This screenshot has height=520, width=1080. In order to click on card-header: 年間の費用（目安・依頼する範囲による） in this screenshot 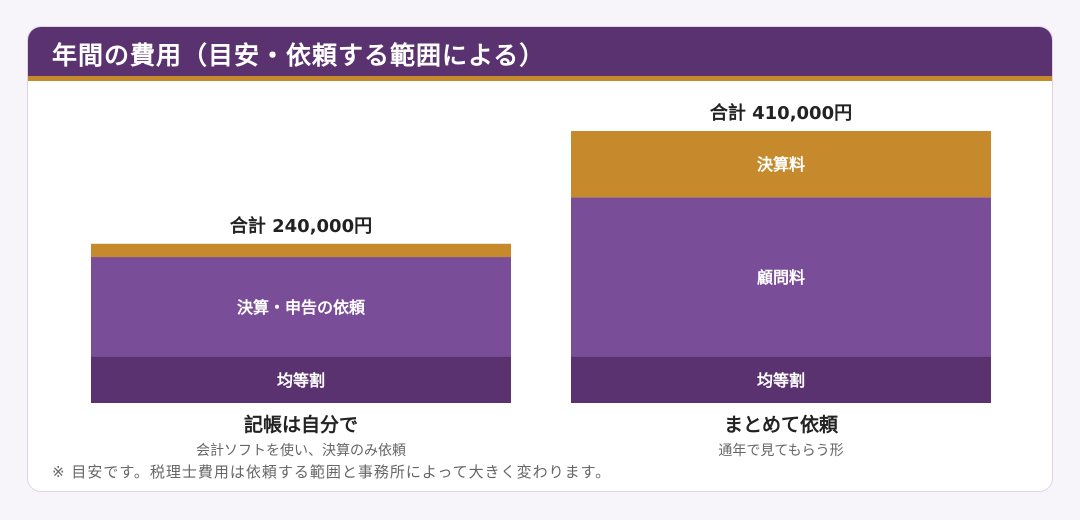, I will do `click(540, 54)`.